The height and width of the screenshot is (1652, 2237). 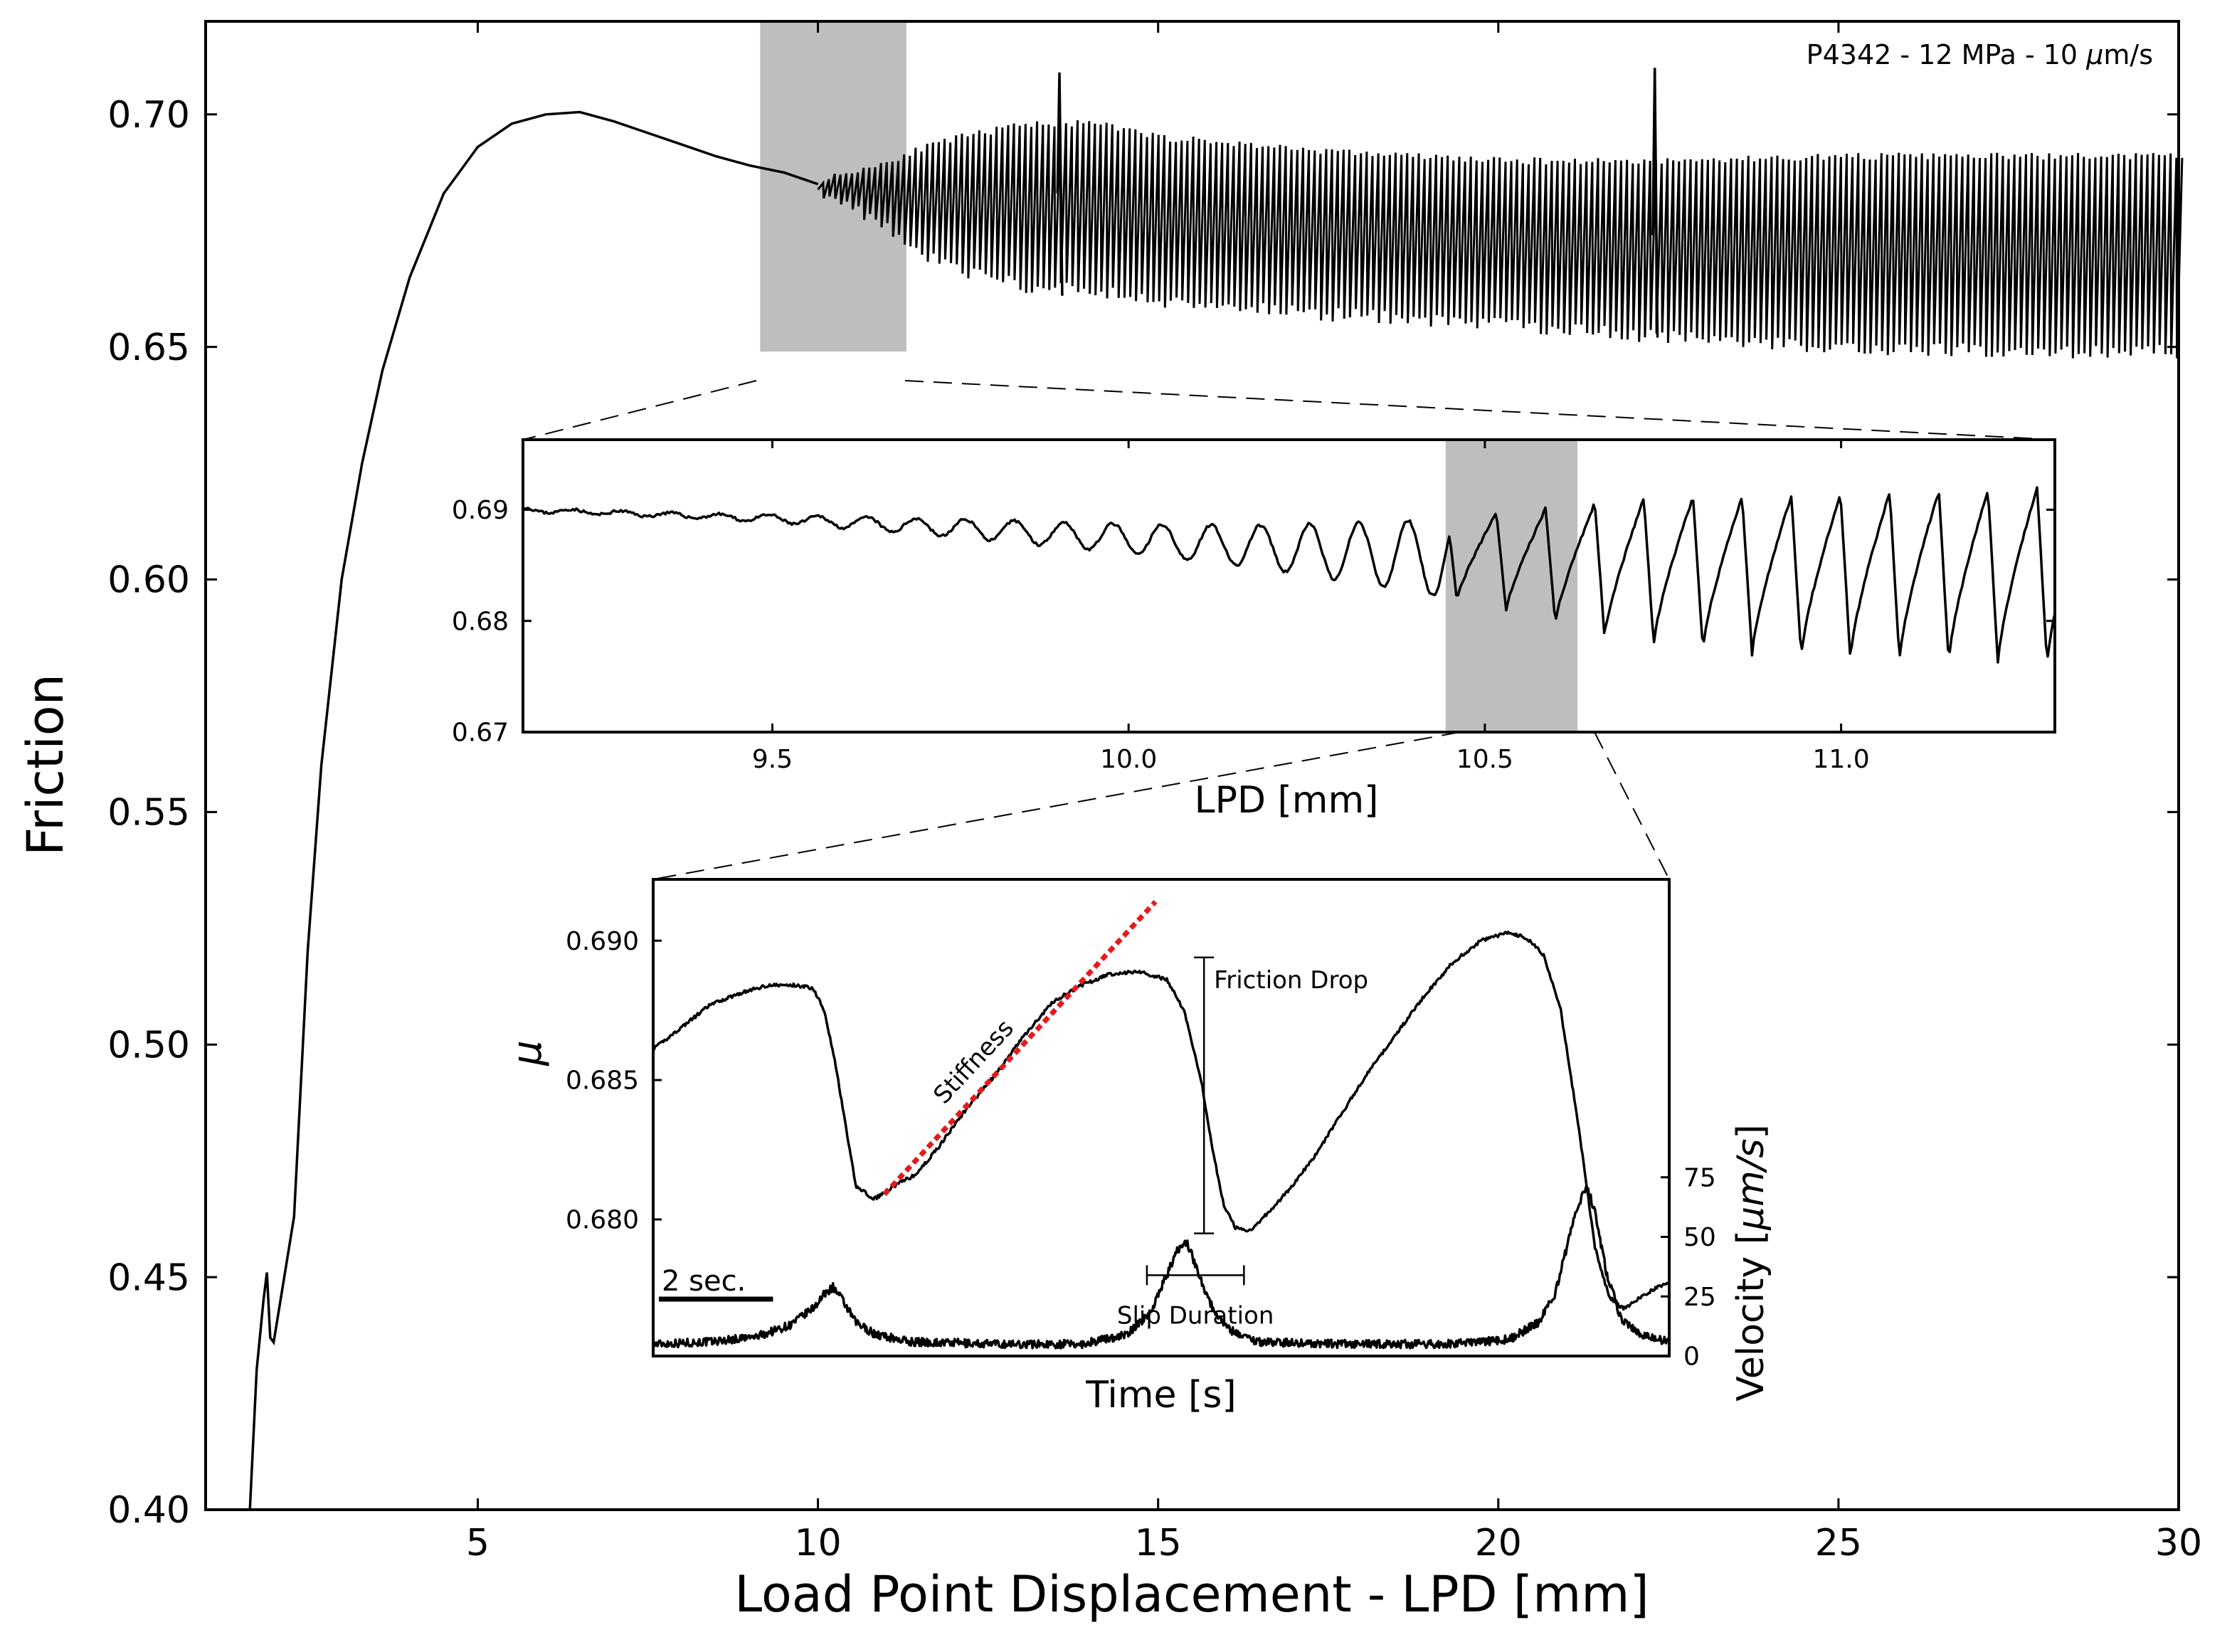 I want to click on main-x-tick-0: 5, so click(x=478, y=792).